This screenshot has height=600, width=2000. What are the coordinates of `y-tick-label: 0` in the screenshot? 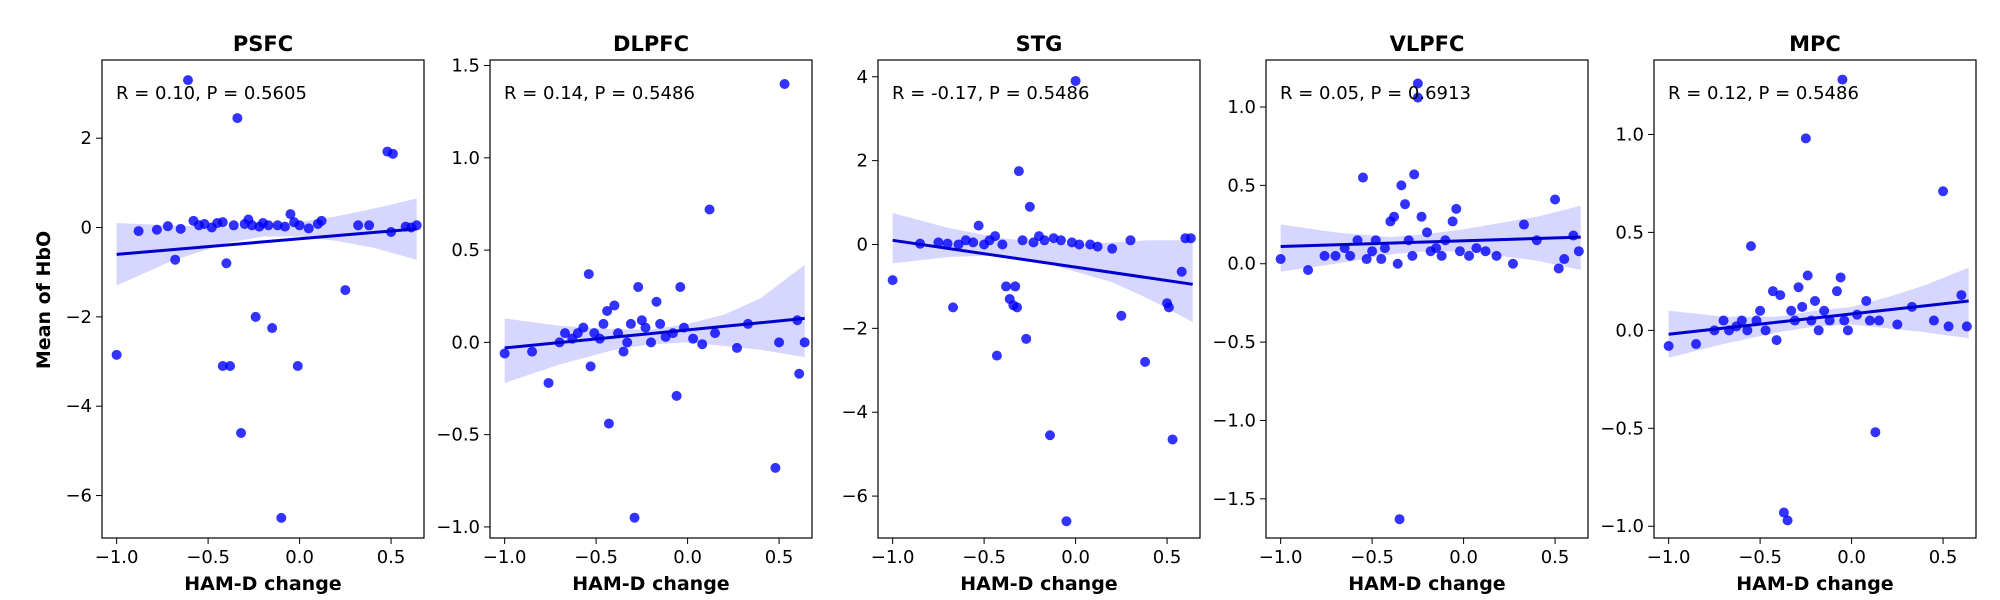 It's located at (862, 244).